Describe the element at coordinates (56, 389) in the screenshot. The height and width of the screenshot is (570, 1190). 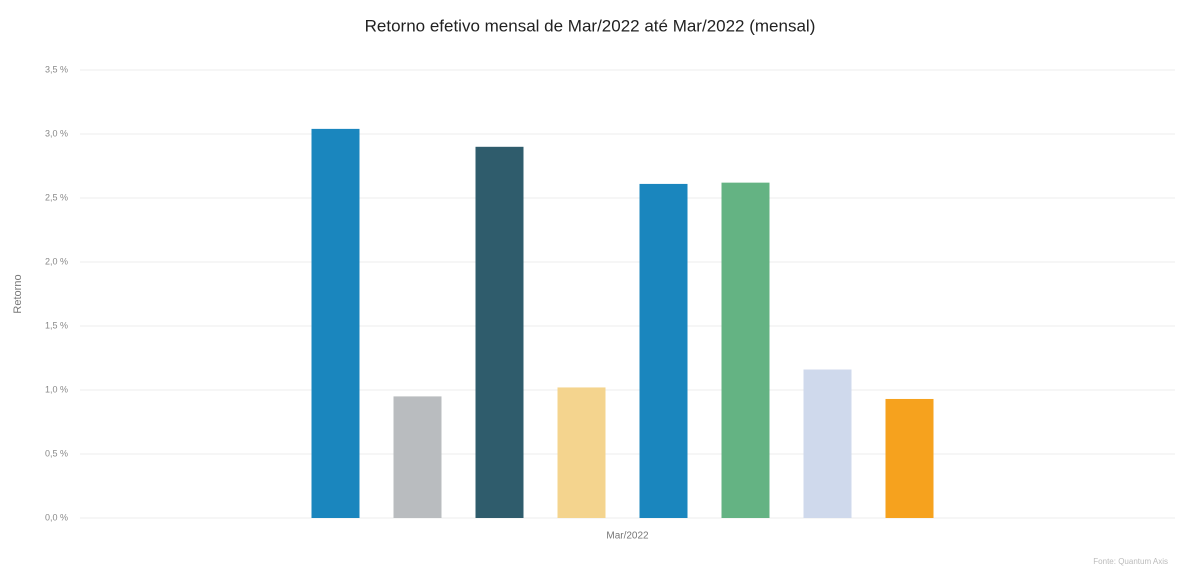
I see `y-tick-label: 1,0 %` at that location.